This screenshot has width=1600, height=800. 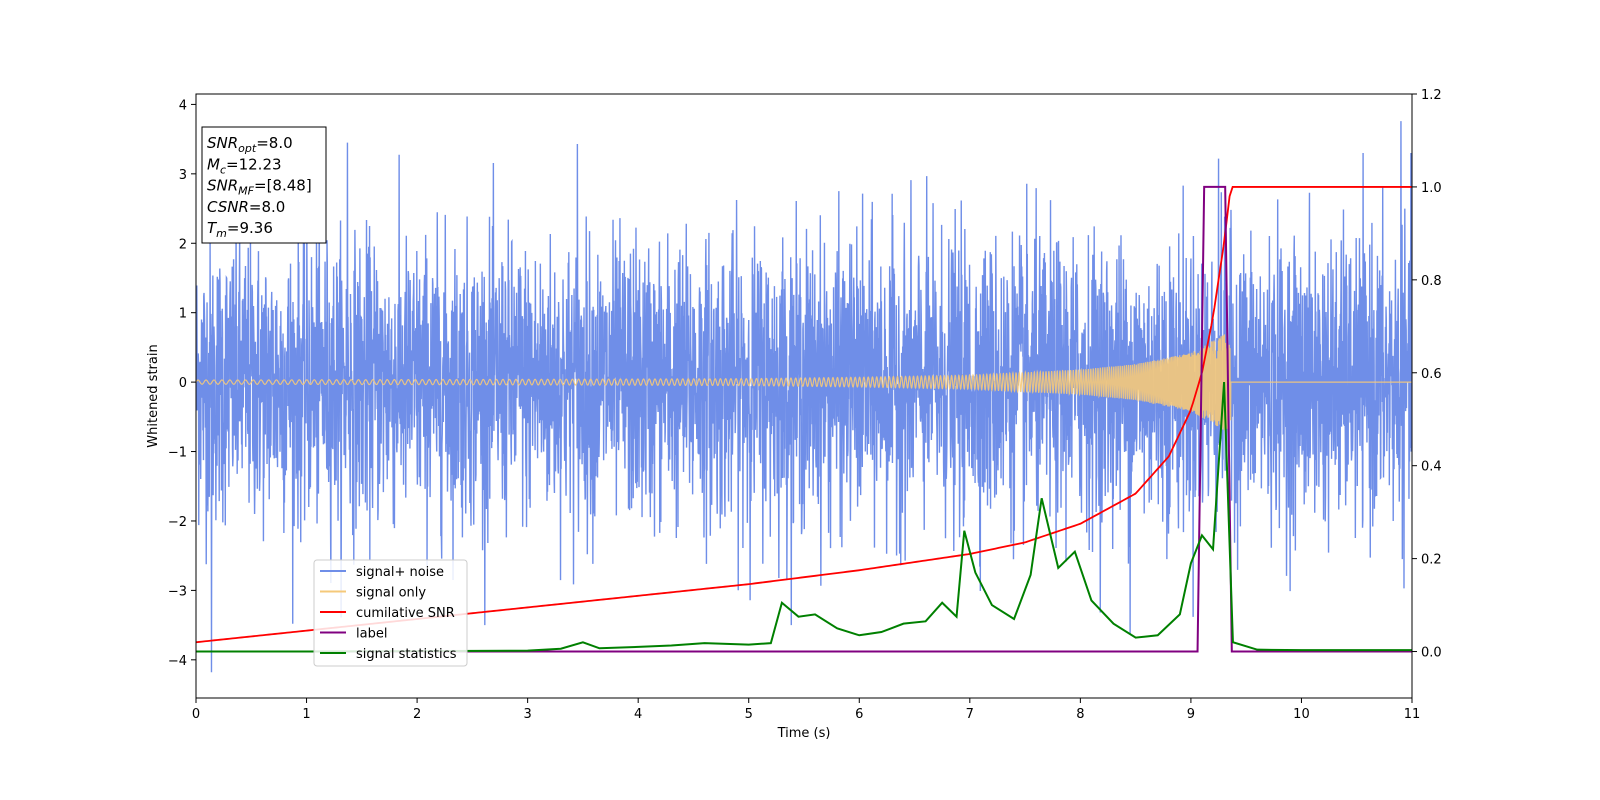 I want to click on y-tick-label-right: 0.4, so click(x=1431, y=467).